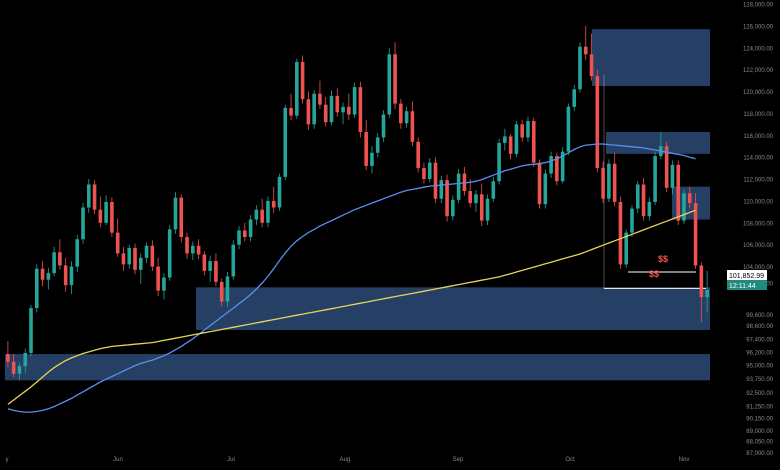  Describe the element at coordinates (759, 394) in the screenshot. I see `y-tick-label: 92,500.00` at that location.